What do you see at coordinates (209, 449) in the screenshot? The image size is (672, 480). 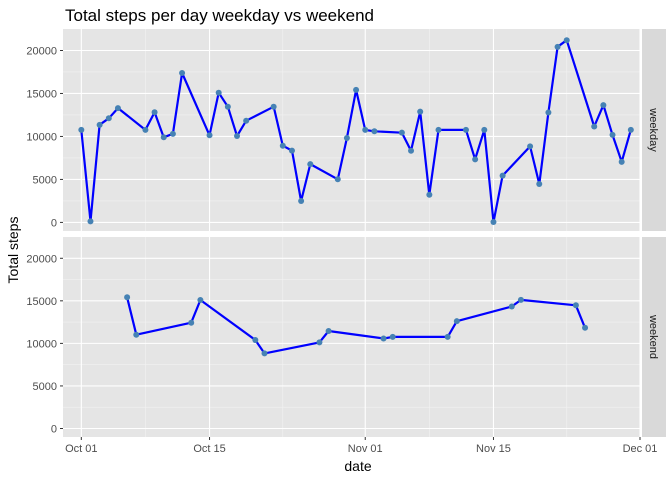 I see `x-tick-label: Oct 15` at bounding box center [209, 449].